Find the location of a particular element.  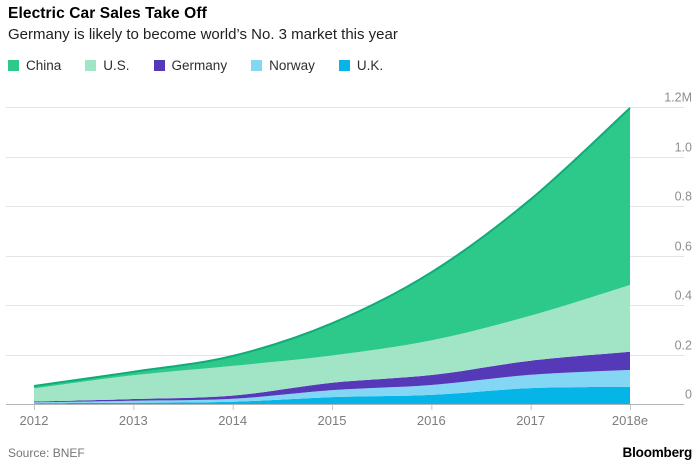

legend-item-uk: U.K. is located at coordinates (361, 65).